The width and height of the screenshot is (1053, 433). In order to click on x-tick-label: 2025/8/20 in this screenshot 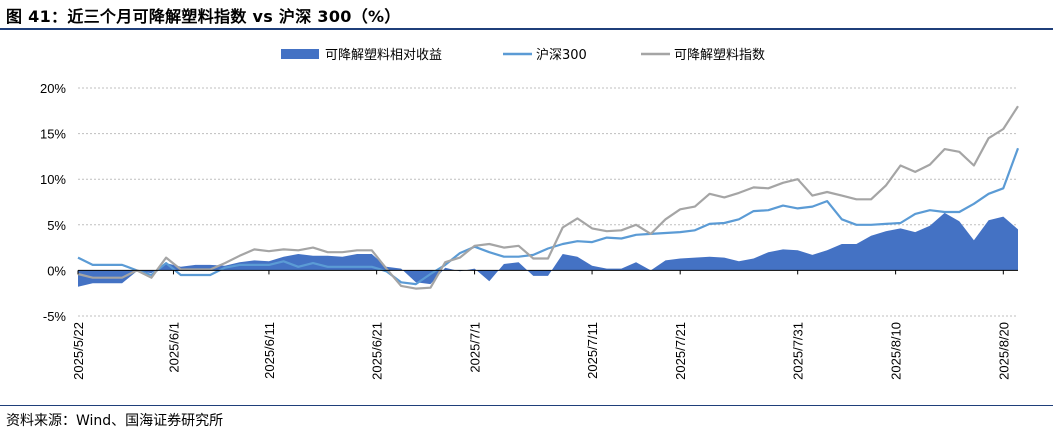, I will do `click(1003, 351)`.